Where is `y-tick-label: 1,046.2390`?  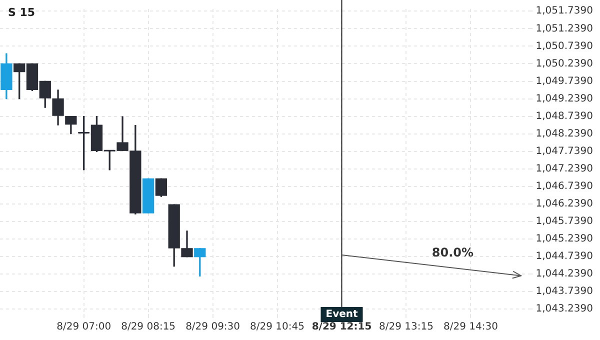 y-tick-label: 1,046.2390 is located at coordinates (565, 204).